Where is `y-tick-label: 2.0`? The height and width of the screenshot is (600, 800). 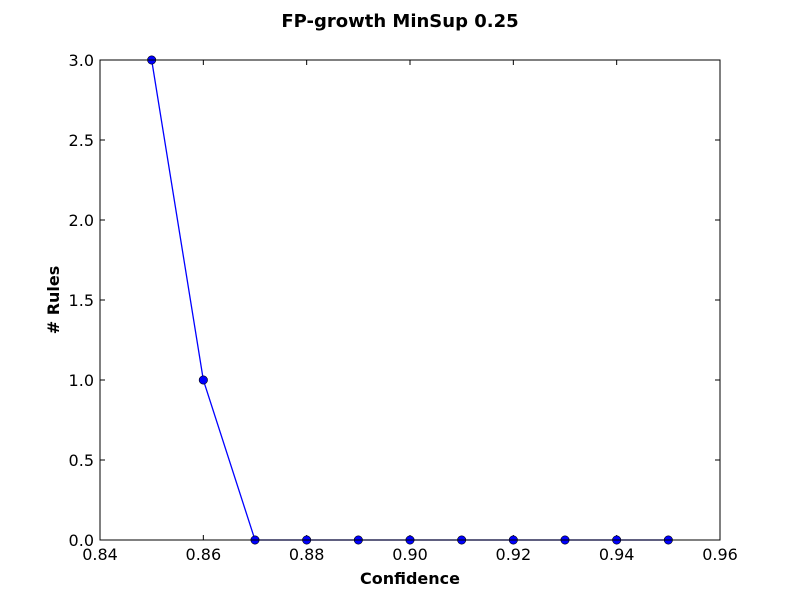
y-tick-label: 2.0 is located at coordinates (81, 220).